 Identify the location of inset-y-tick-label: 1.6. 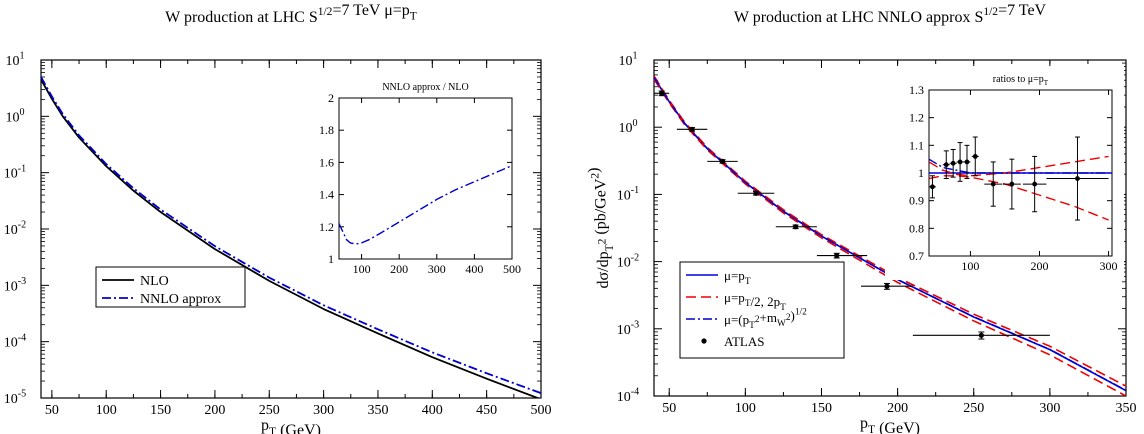
(326, 162).